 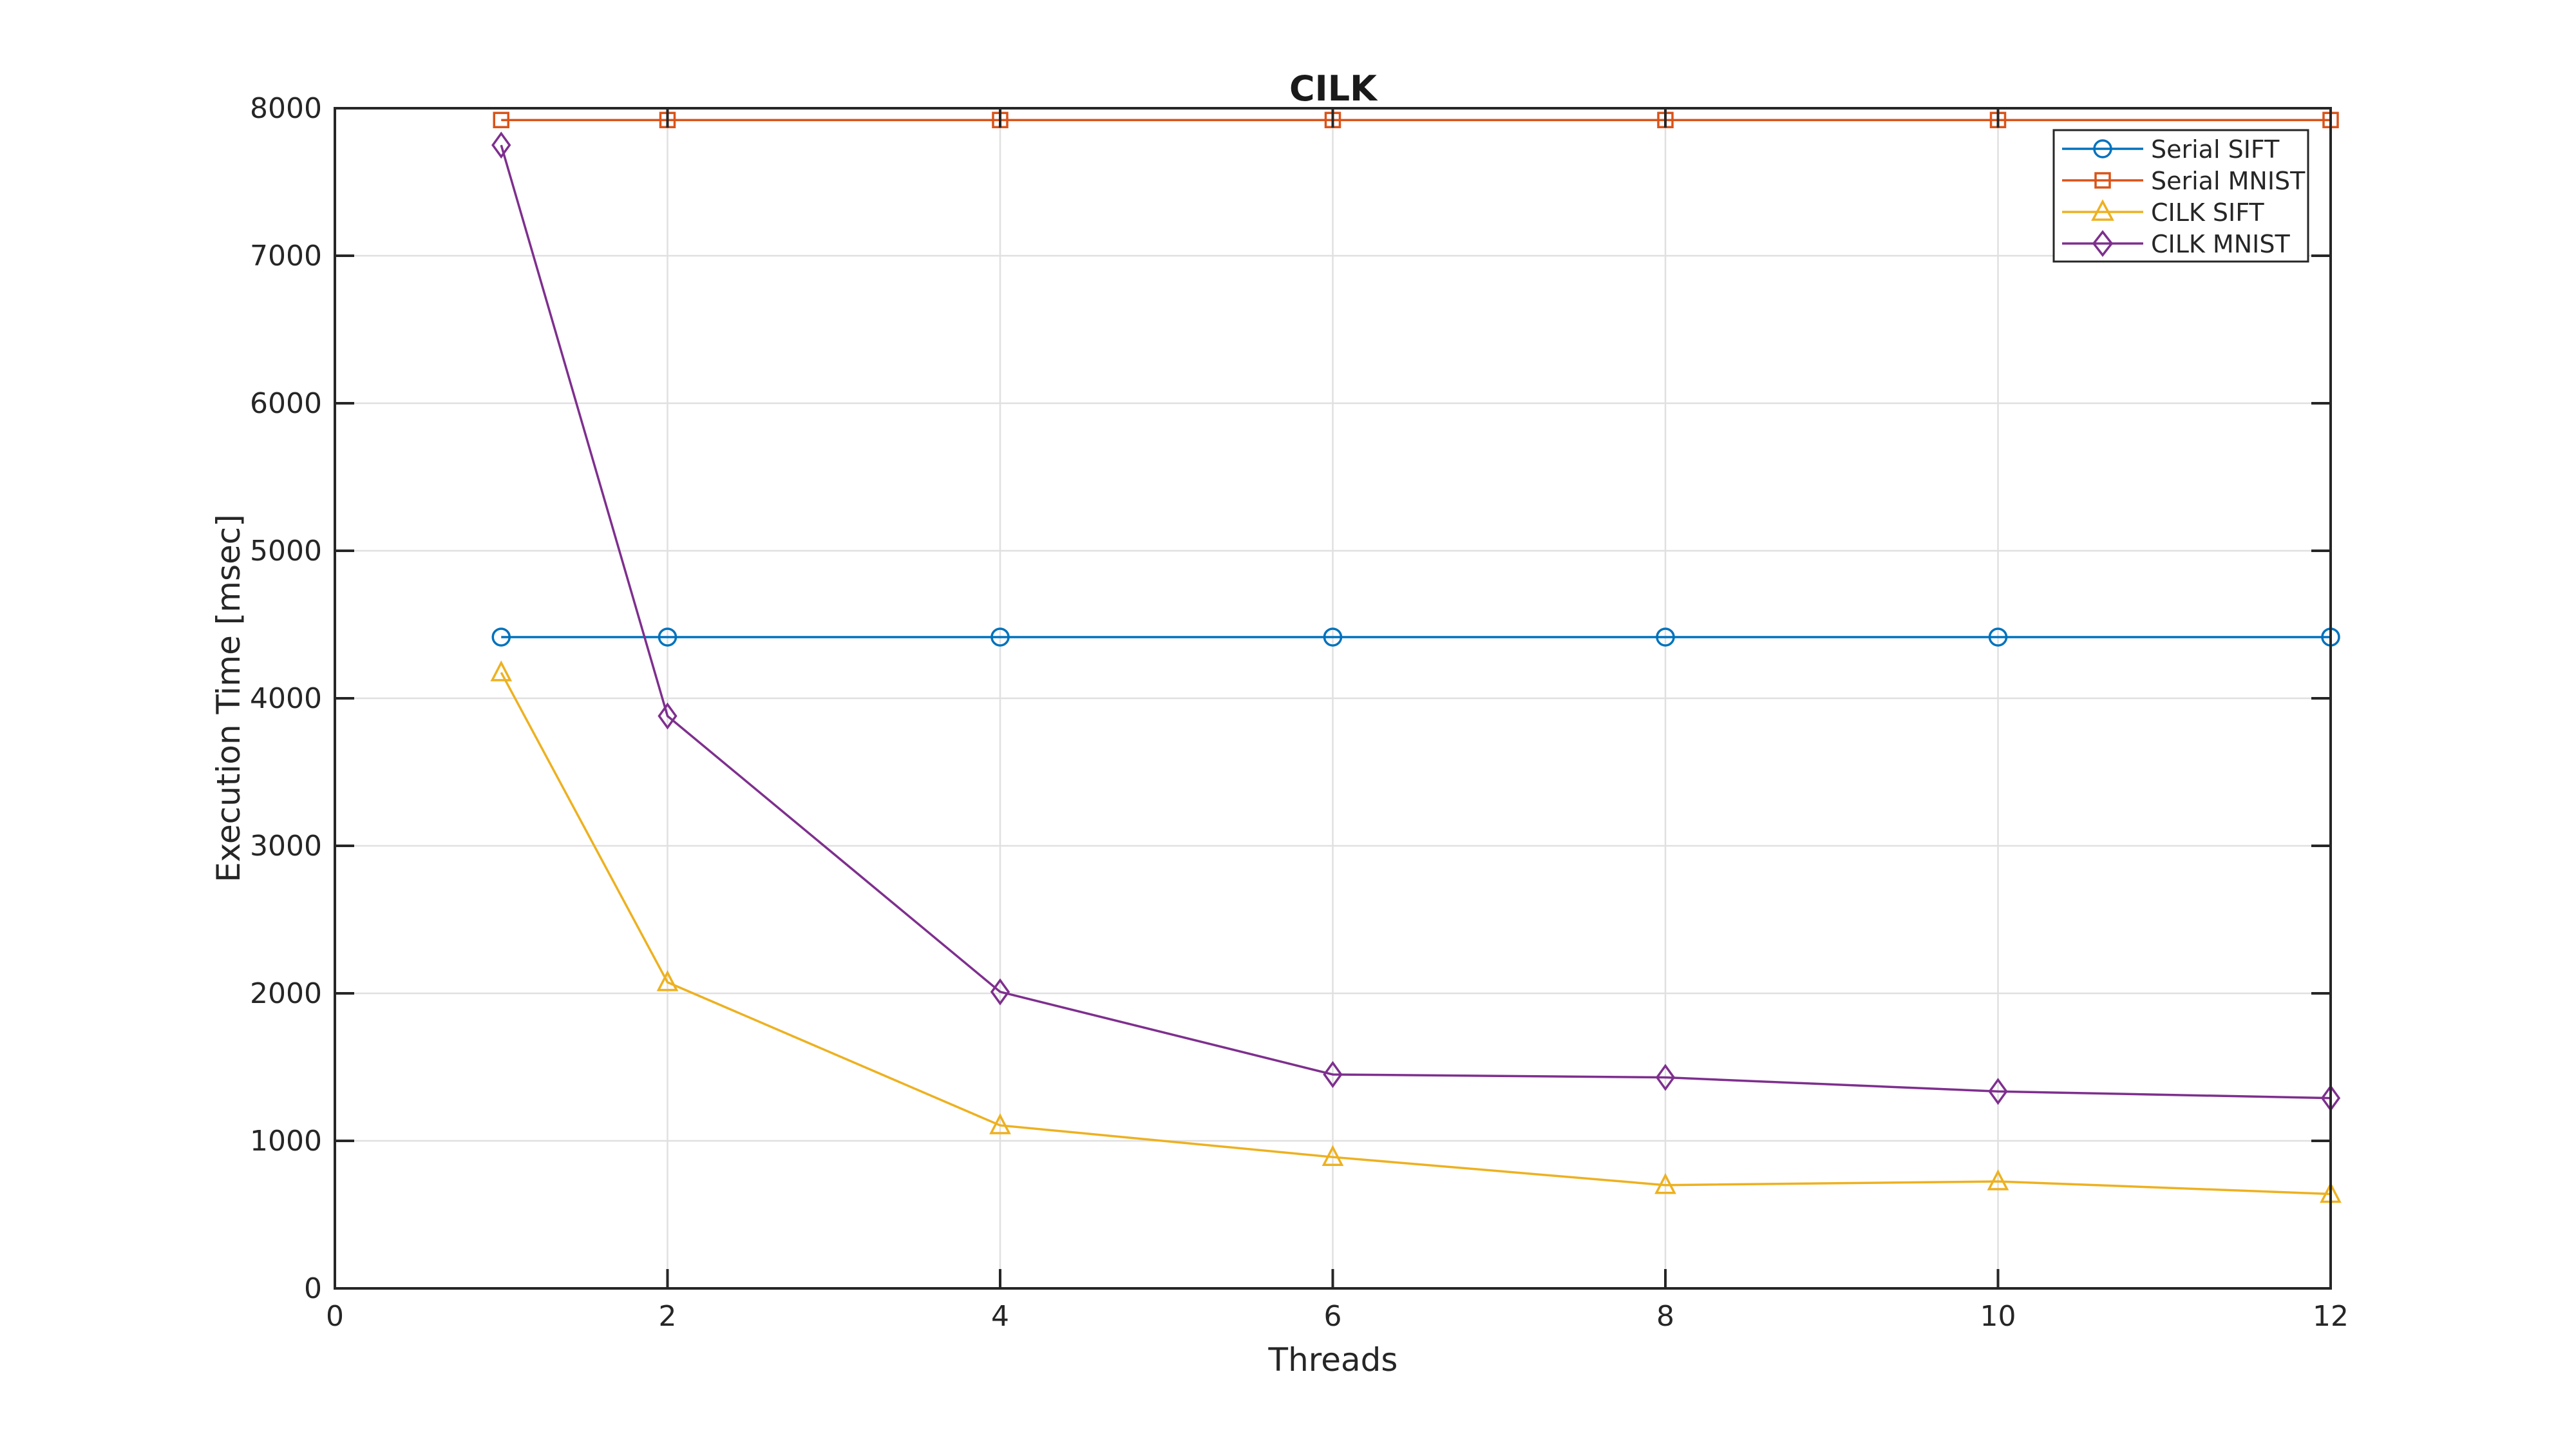 I want to click on y-tick-label: 1000, so click(x=286, y=1141).